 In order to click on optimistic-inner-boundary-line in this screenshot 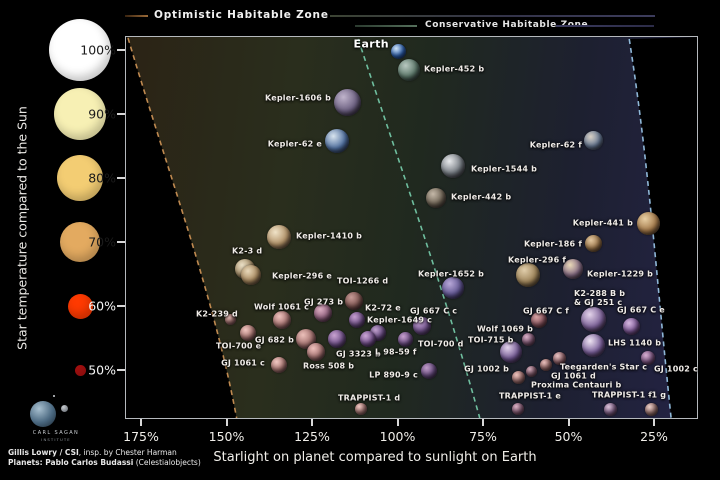, I will do `click(182, 227)`.